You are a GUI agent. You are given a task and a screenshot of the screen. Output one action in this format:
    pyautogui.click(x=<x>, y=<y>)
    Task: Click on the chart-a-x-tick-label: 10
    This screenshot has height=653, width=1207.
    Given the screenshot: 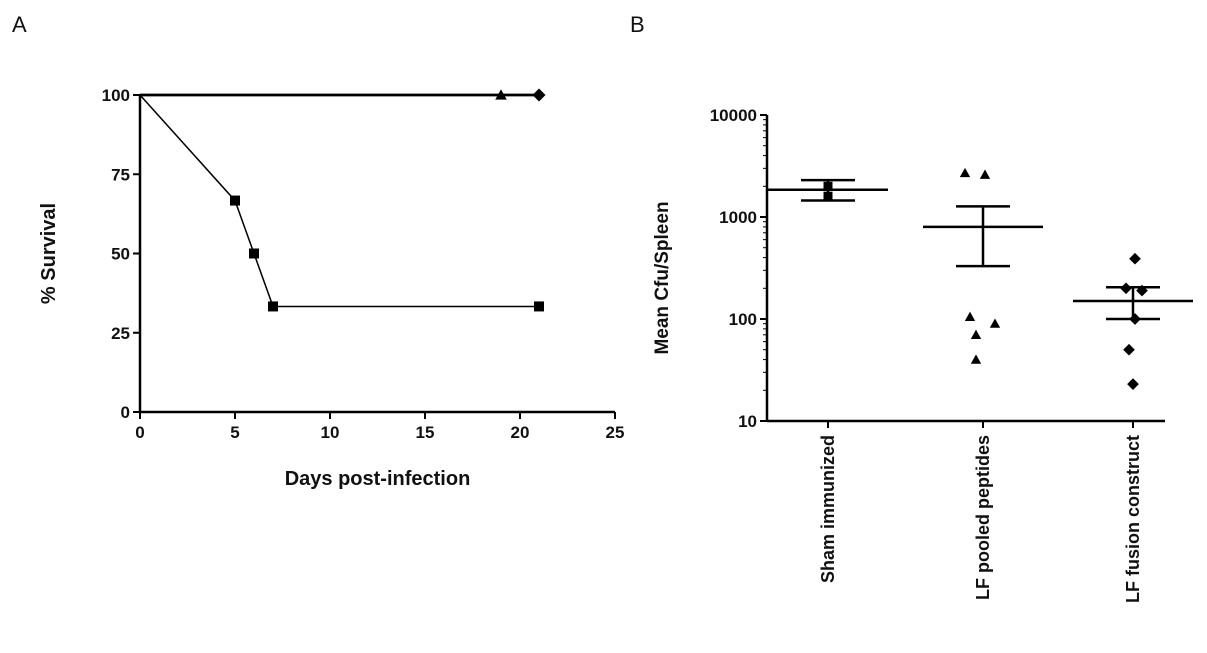 What is the action you would take?
    pyautogui.click(x=330, y=432)
    